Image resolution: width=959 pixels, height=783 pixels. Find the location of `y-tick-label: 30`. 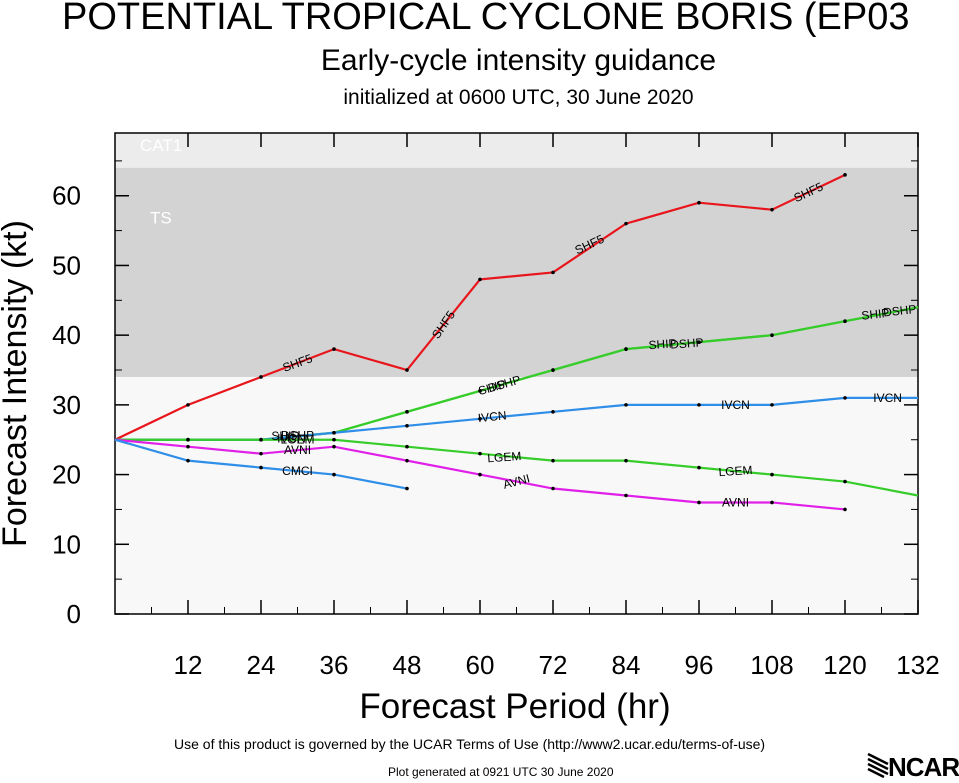

y-tick-label: 30 is located at coordinates (66, 405).